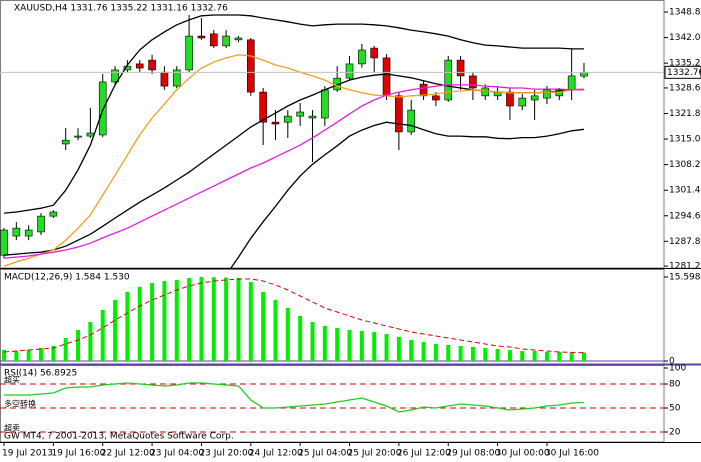  I want to click on x-tick-label: 29 Jul 08:00, so click(473, 454).